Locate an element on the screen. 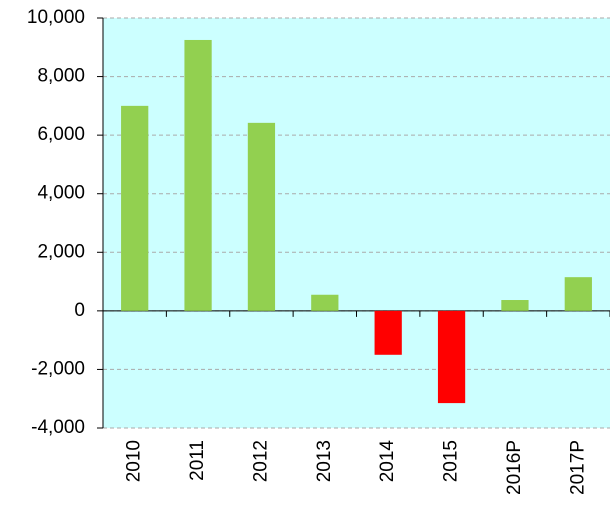 Image resolution: width=610 pixels, height=515 pixels. y-tick-label: 8,000 is located at coordinates (61, 76).